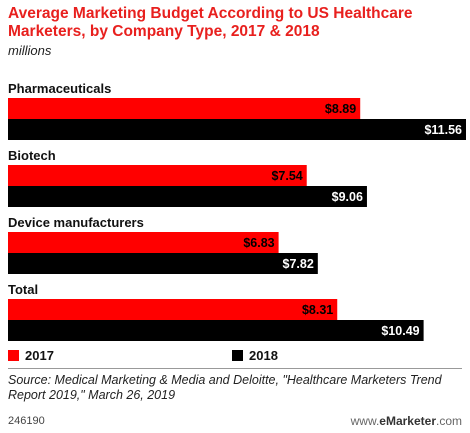 The image size is (470, 433). Describe the element at coordinates (298, 264) in the screenshot. I see `value-label-device-manufacturers-2018: $7.82` at that location.